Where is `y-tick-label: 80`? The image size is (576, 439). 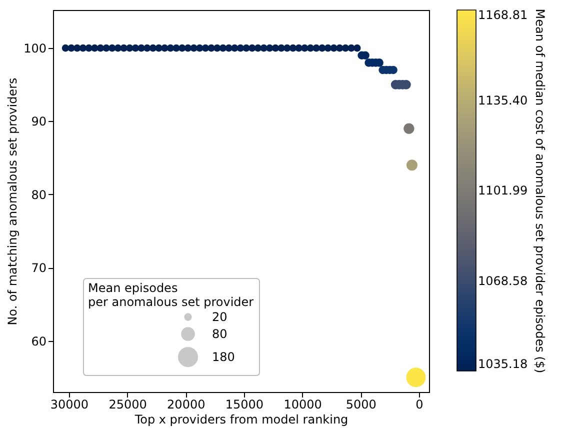 y-tick-label: 80 is located at coordinates (38, 195).